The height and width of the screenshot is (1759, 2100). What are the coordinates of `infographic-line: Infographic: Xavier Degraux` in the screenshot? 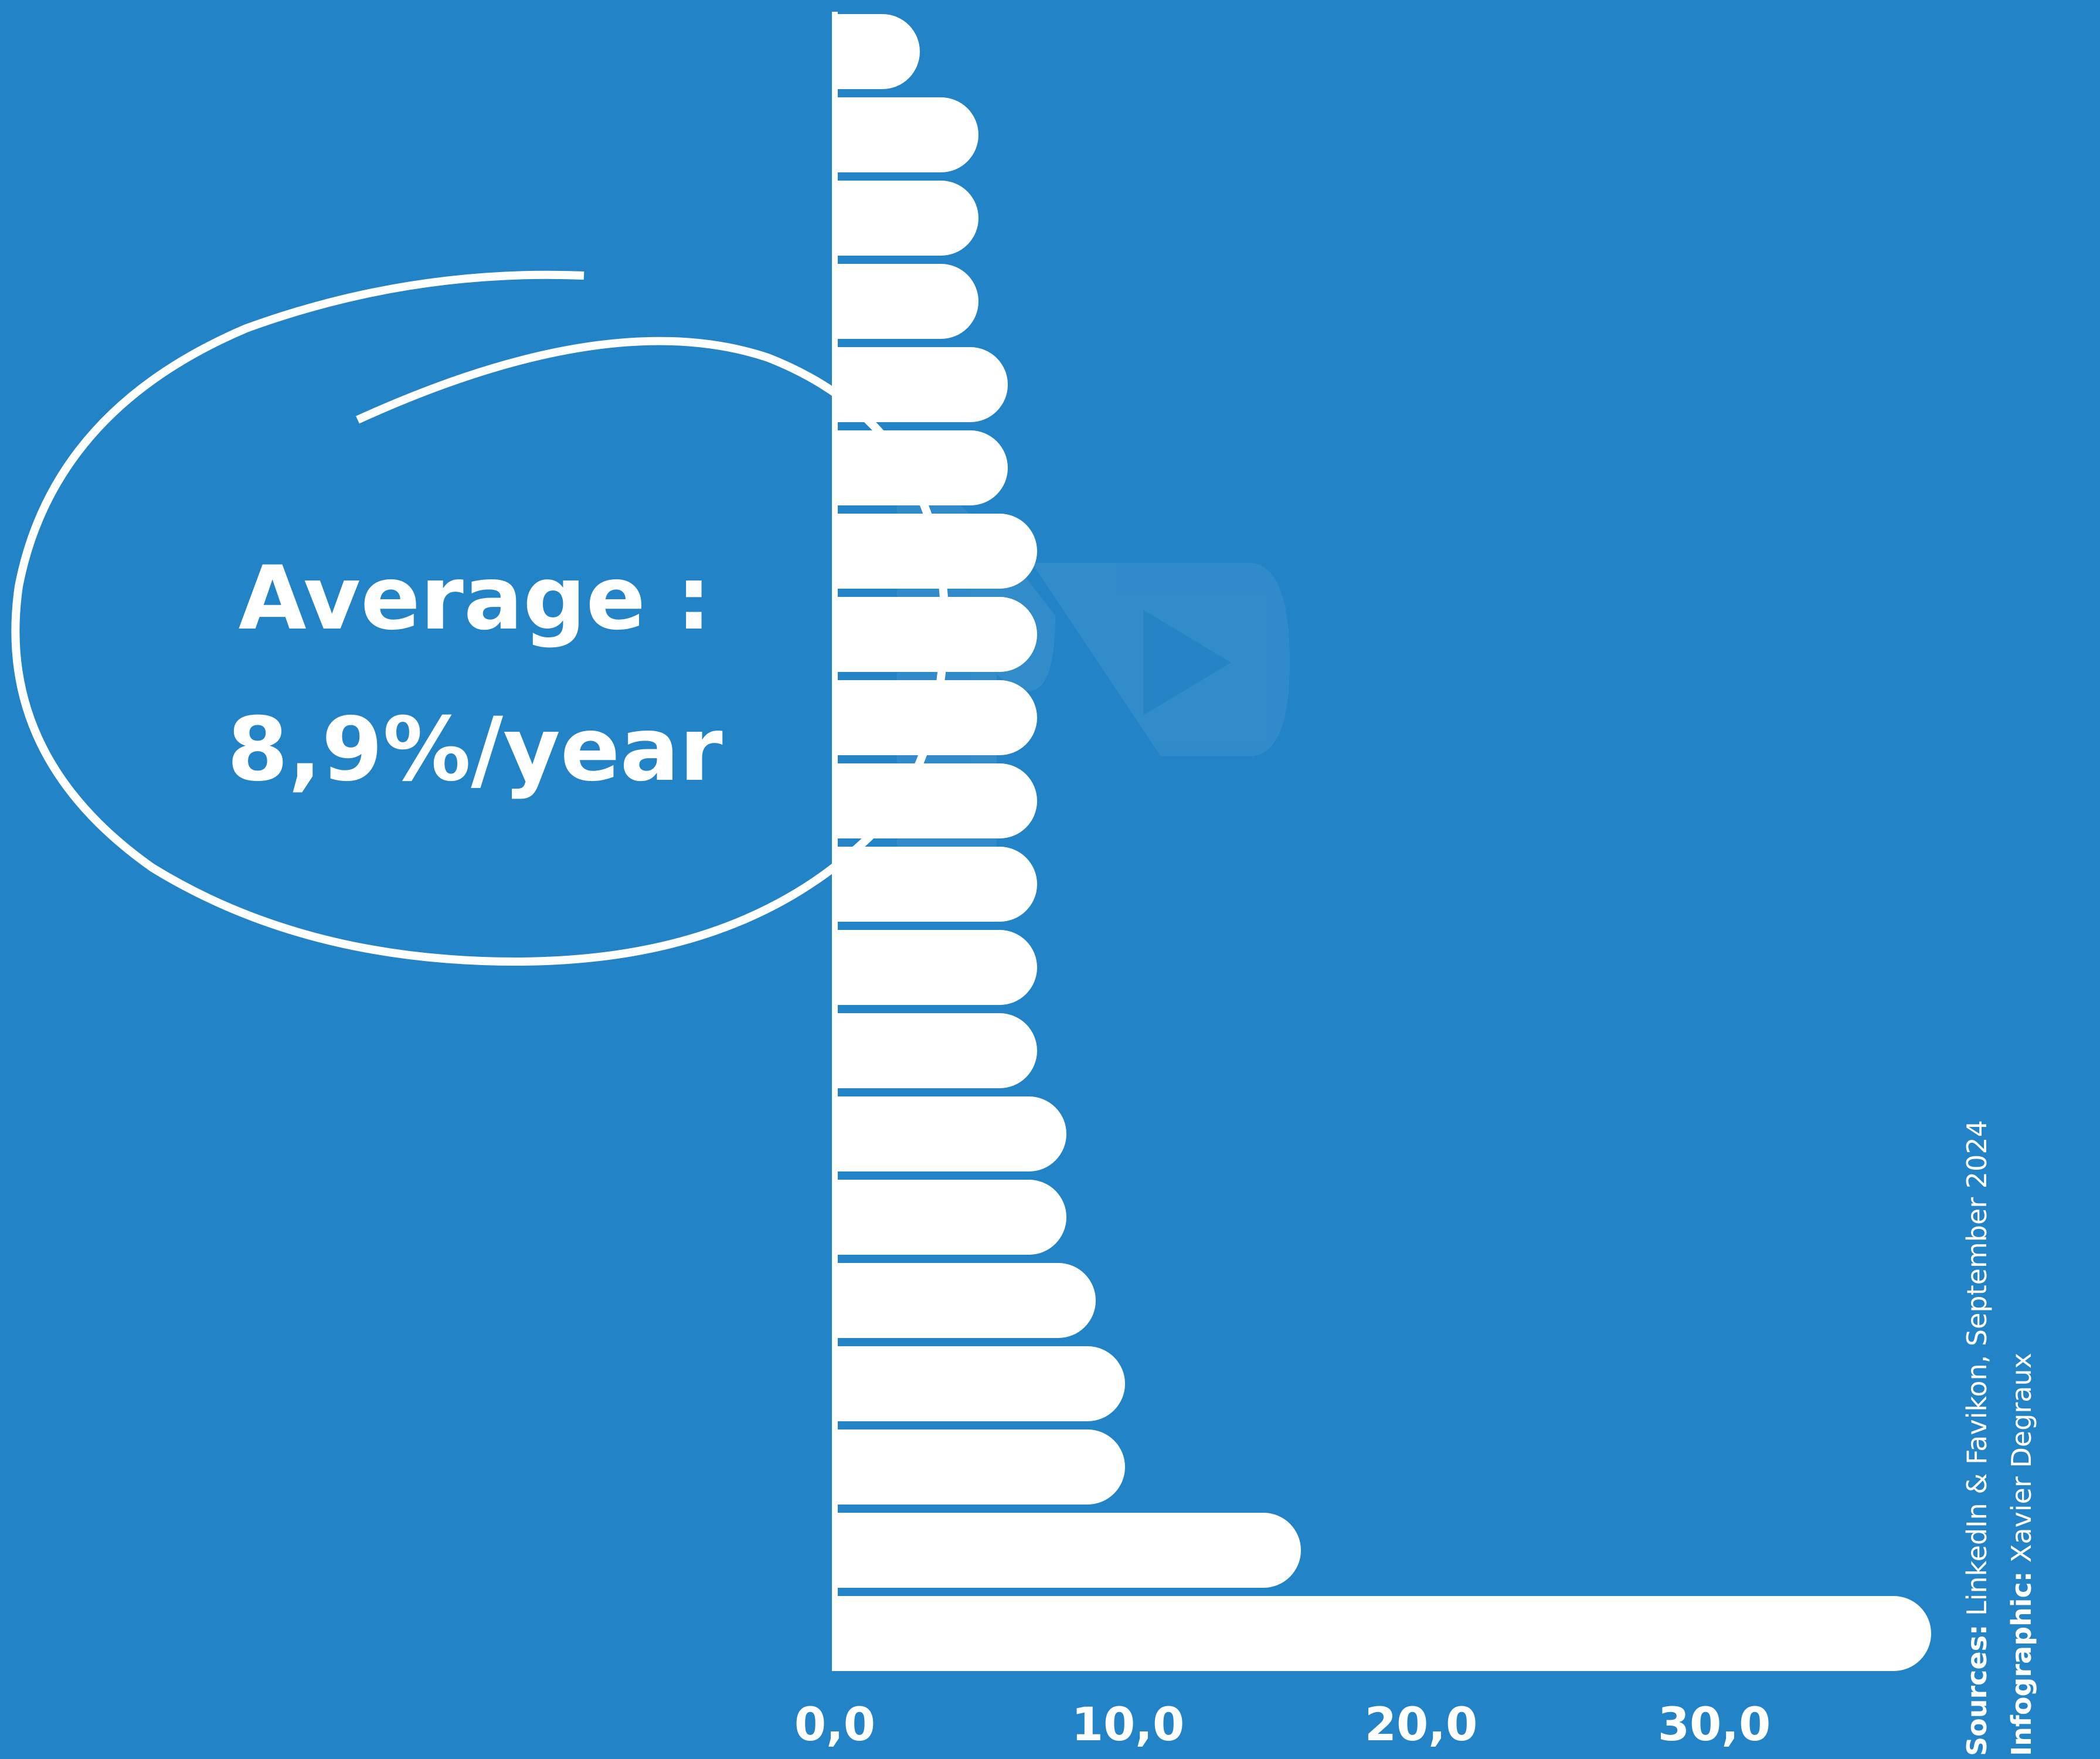 It's located at (2021, 1555).